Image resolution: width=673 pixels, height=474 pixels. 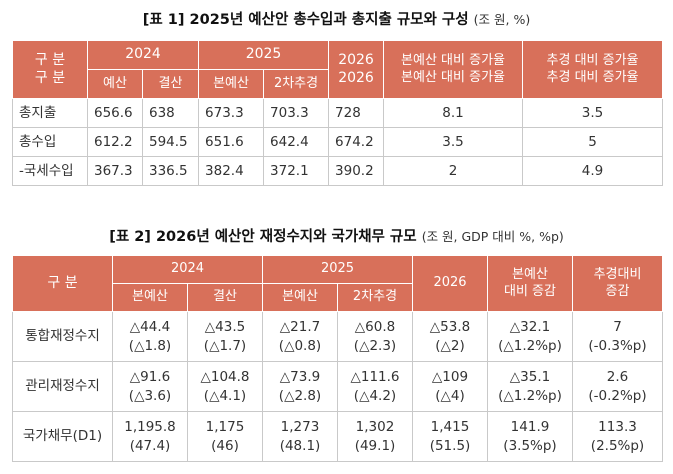 What do you see at coordinates (296, 84) in the screenshot?
I see `table1-sub-2025-supp: 2차추경` at bounding box center [296, 84].